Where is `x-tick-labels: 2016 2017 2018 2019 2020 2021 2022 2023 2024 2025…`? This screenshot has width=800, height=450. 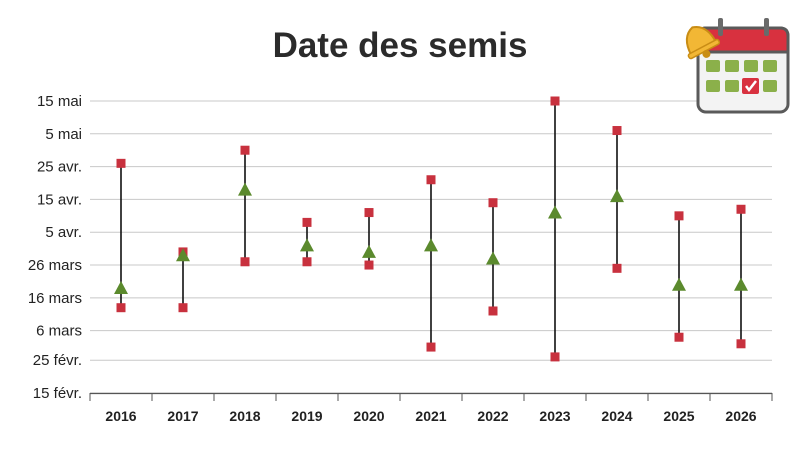 x-tick-labels: 2016 2017 2018 2019 2020 2021 2022 2023 2024 2025… is located at coordinates (430, 416).